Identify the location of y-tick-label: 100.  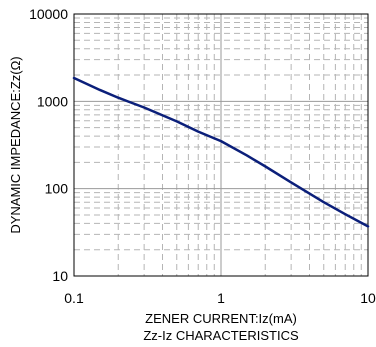
(57, 189).